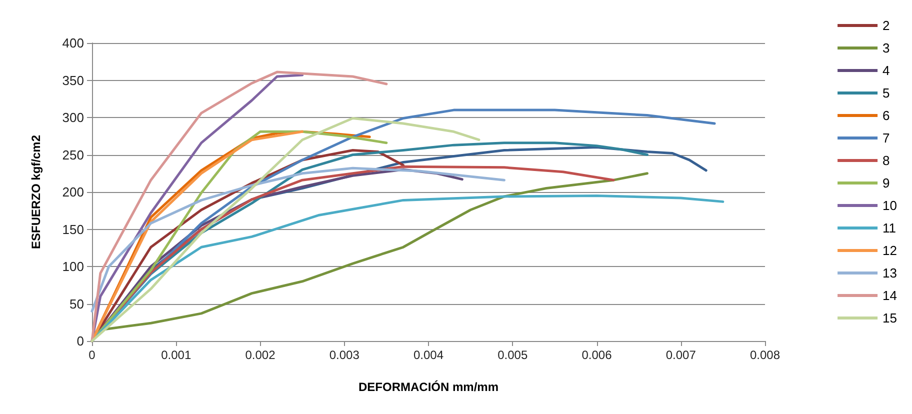  I want to click on legend-label: 15, so click(890, 318).